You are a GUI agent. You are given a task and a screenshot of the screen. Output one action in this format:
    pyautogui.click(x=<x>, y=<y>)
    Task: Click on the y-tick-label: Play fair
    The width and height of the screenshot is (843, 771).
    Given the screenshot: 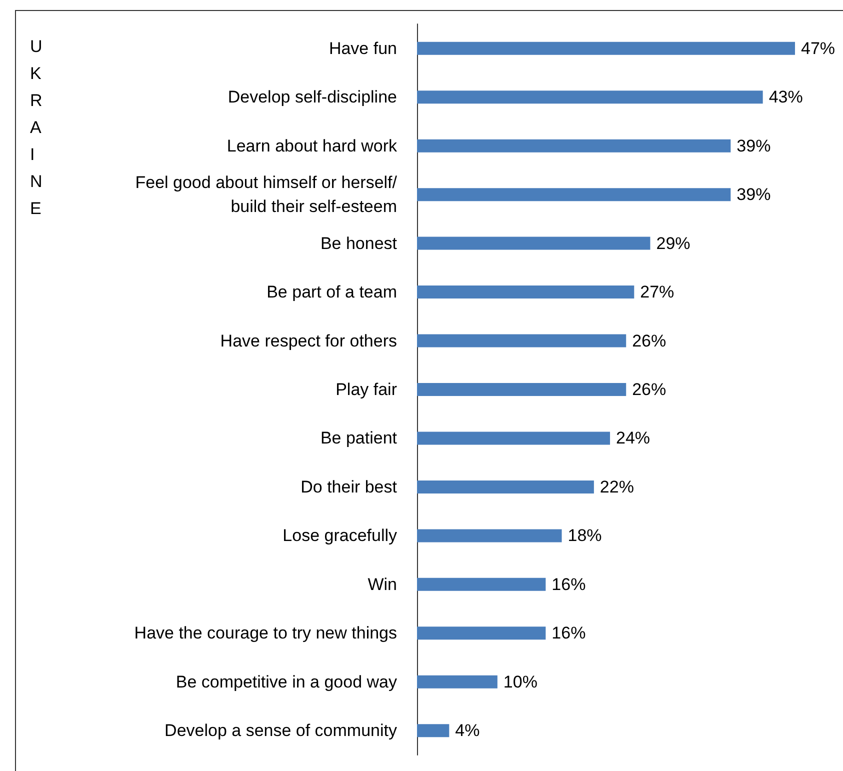 What is the action you would take?
    pyautogui.click(x=367, y=389)
    